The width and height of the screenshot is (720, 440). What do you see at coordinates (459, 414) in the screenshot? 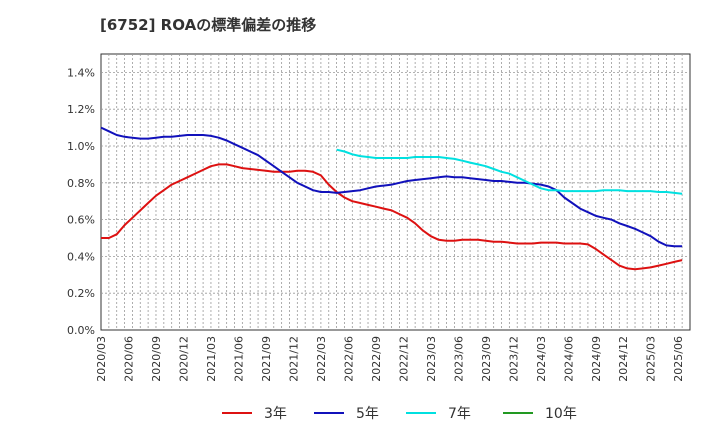
I see `legend-label: 7年` at bounding box center [459, 414].